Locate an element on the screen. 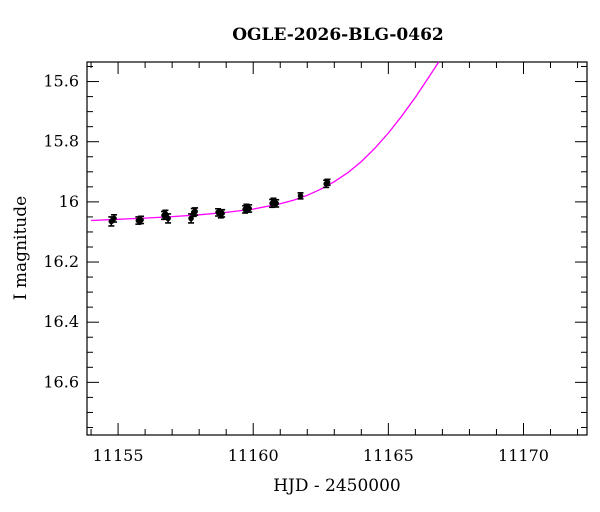 The height and width of the screenshot is (512, 600). y-tick-label: 16 is located at coordinates (69, 201).